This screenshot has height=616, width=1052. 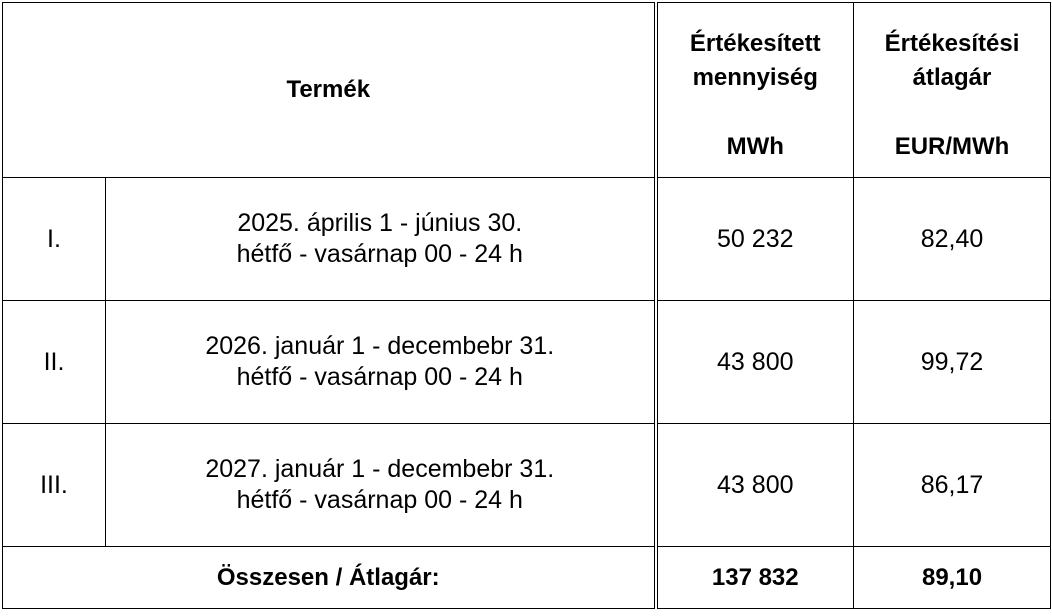 I want to click on header-unit: MWh, so click(x=755, y=146).